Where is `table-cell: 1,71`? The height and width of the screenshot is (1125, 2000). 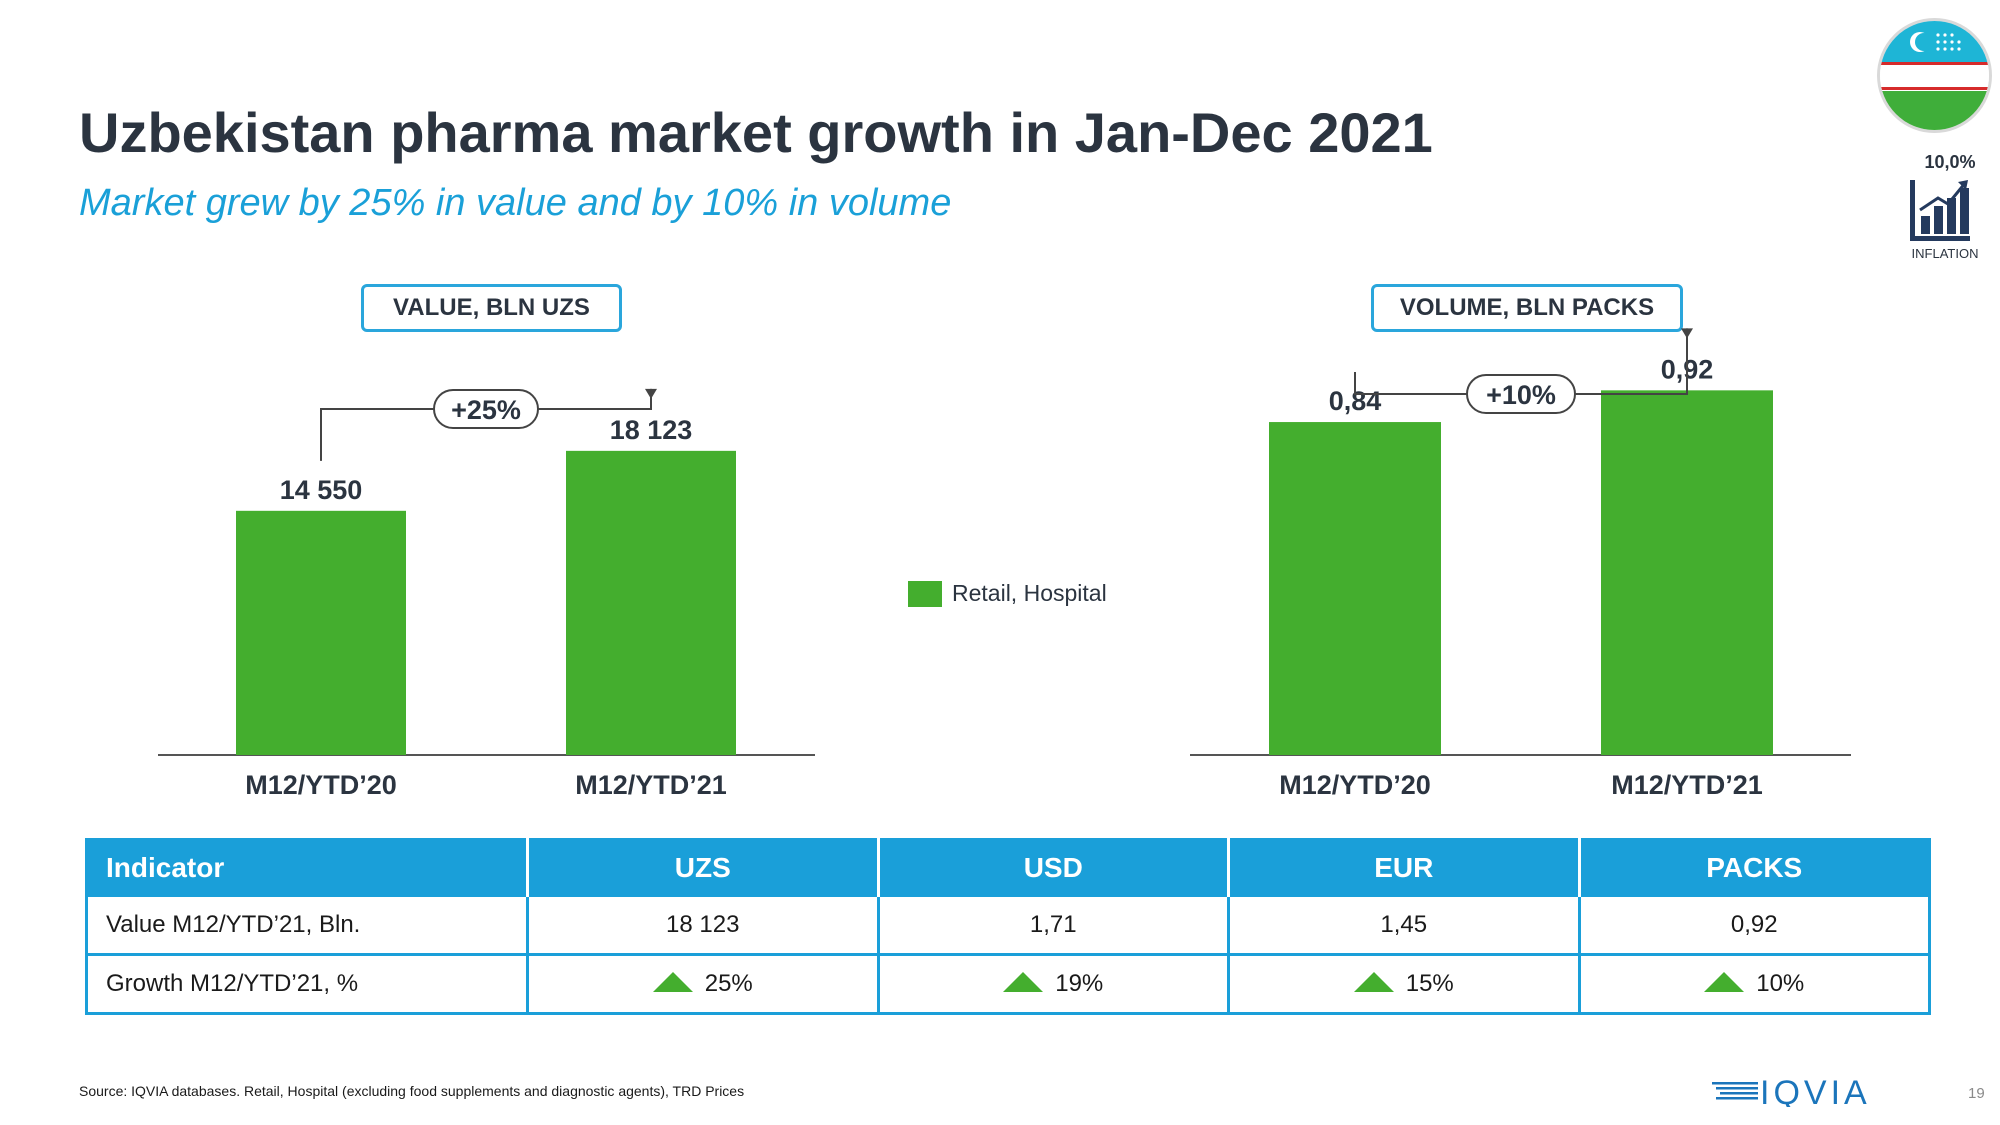
table-cell: 1,71 is located at coordinates (1053, 925).